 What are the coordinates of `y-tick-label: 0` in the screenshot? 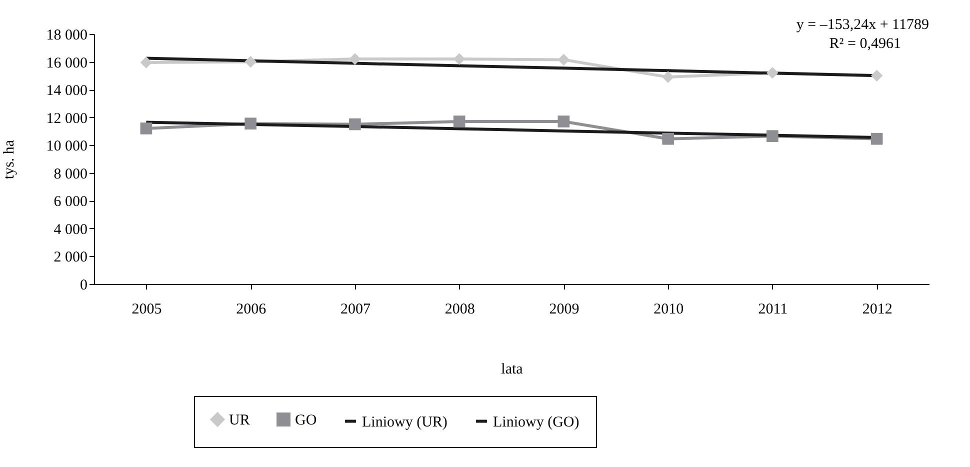 It's located at (84, 286).